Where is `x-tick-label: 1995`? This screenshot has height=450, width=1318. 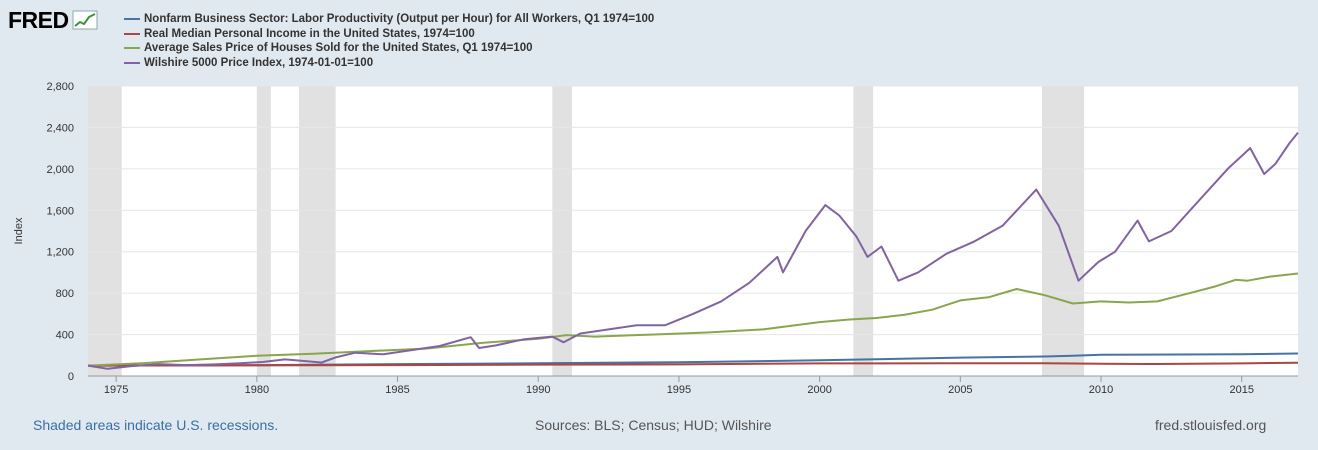
x-tick-label: 1995 is located at coordinates (679, 390).